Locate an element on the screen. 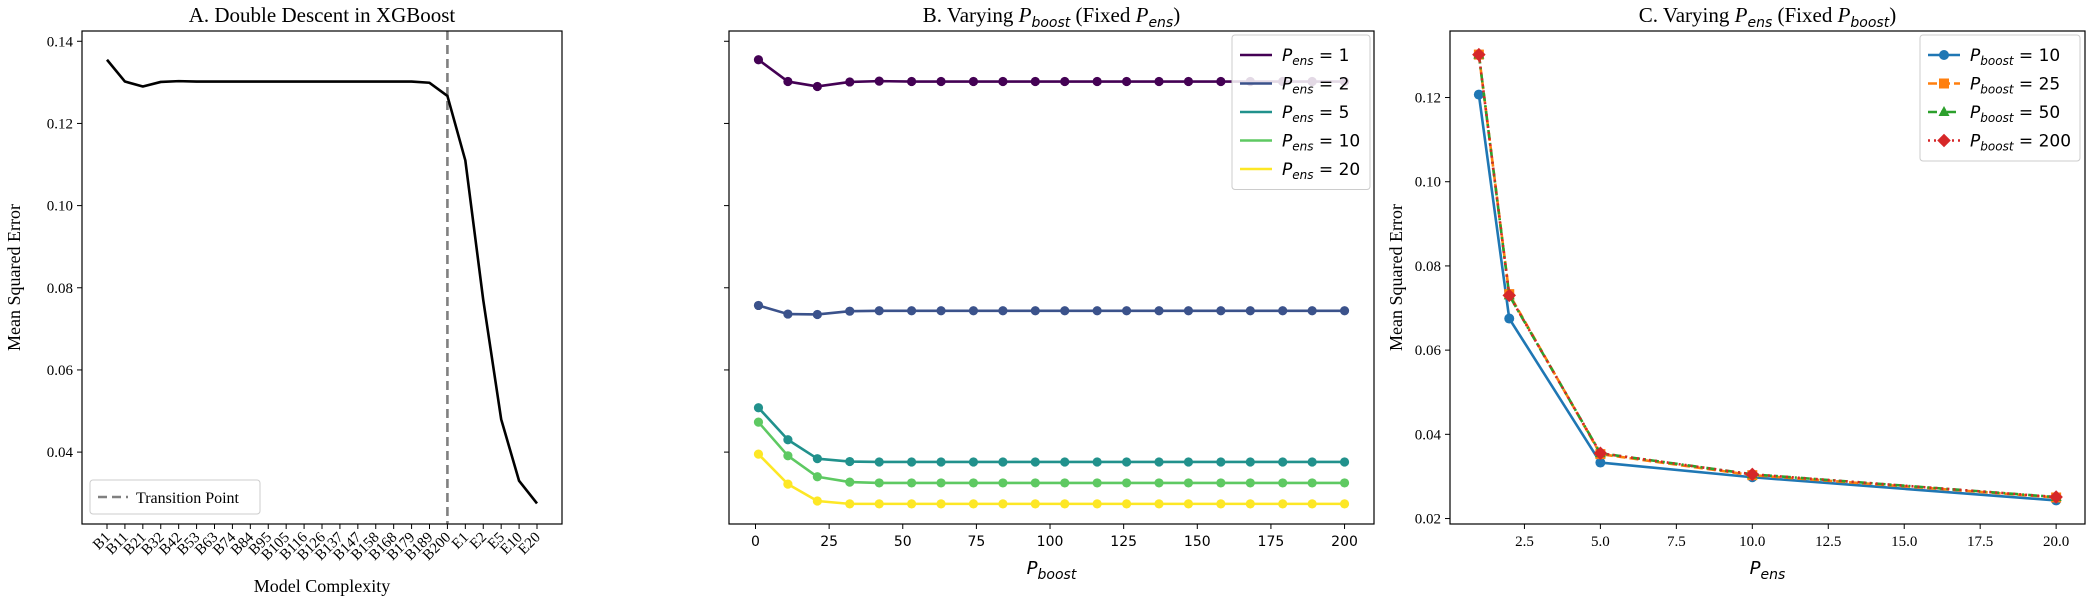 The width and height of the screenshot is (2100, 600). legend-label: Pens = 2 is located at coordinates (1315, 86).